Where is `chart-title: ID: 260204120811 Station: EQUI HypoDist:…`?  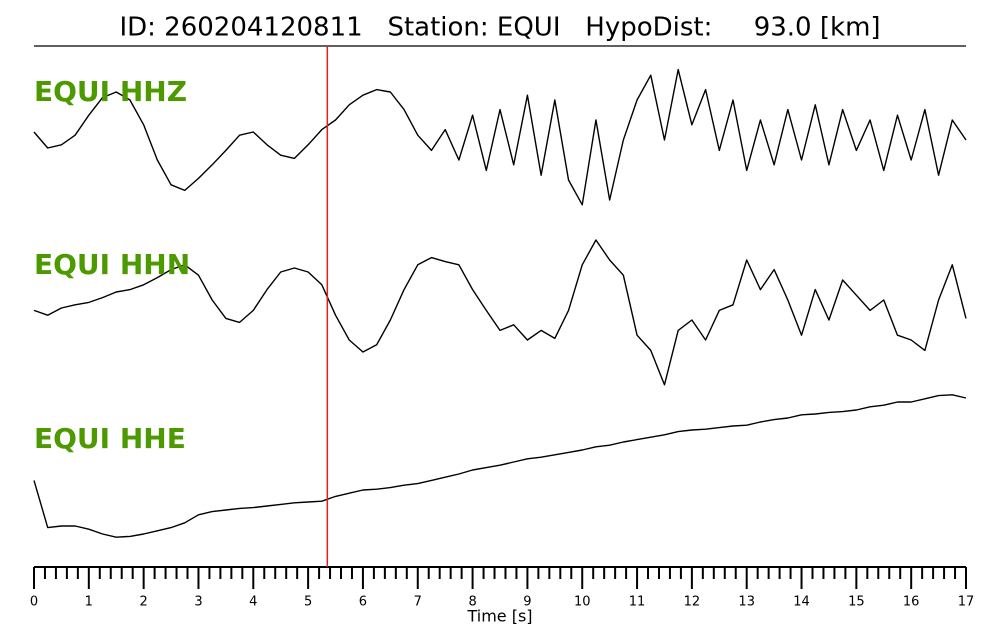
chart-title: ID: 260204120811 Station: EQUI HypoDist:… is located at coordinates (499, 28).